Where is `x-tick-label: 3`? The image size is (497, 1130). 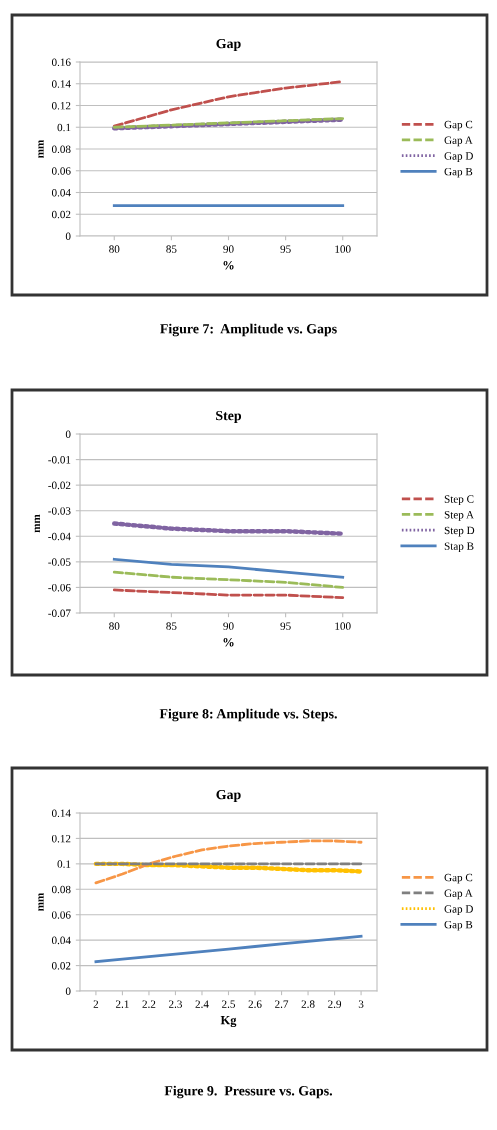
x-tick-label: 3 is located at coordinates (361, 1004).